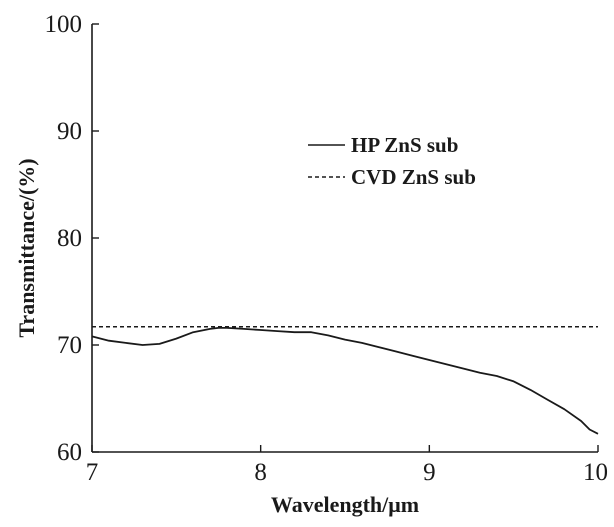 The height and width of the screenshot is (527, 614). I want to click on y-tick-label-70: 70, so click(69, 345).